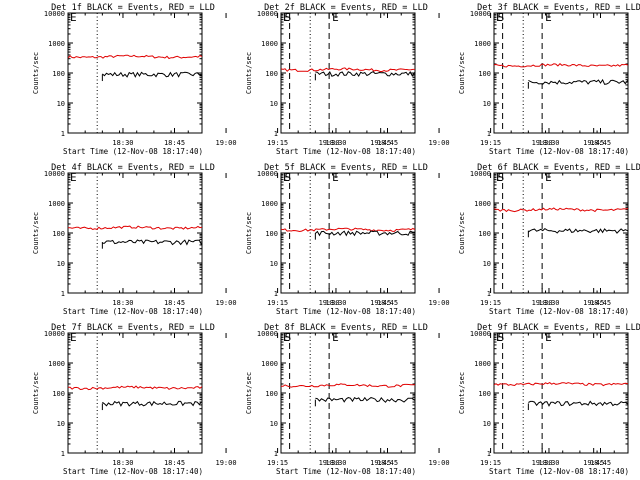  What do you see at coordinates (346, 8) in the screenshot?
I see `panel-title: Det 2f BLACK = Events, RED = LLD` at bounding box center [346, 8].